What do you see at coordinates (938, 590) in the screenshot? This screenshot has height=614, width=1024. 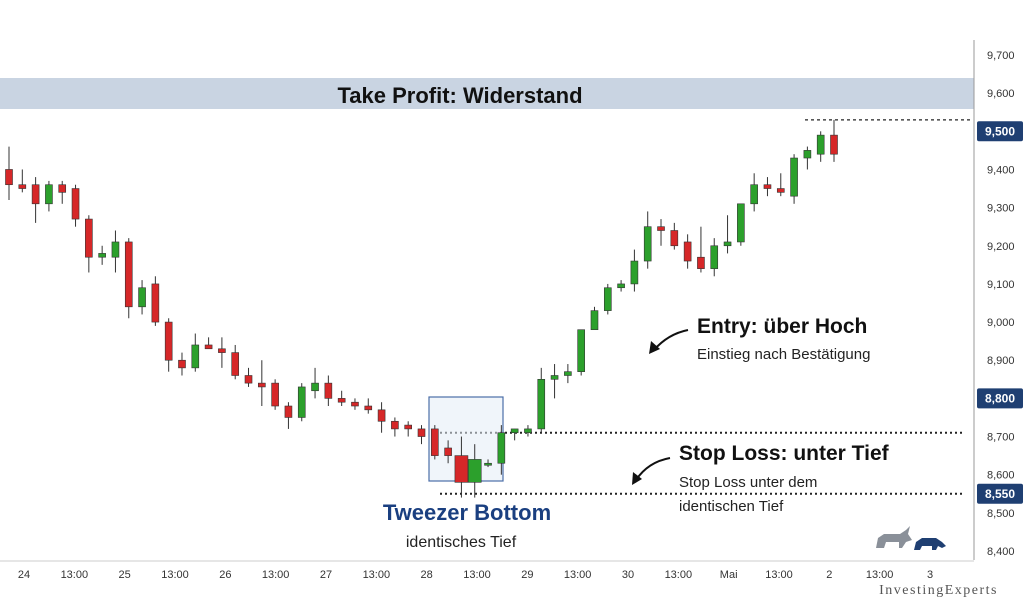 I see `brand-logo: InvestingExperts` at bounding box center [938, 590].